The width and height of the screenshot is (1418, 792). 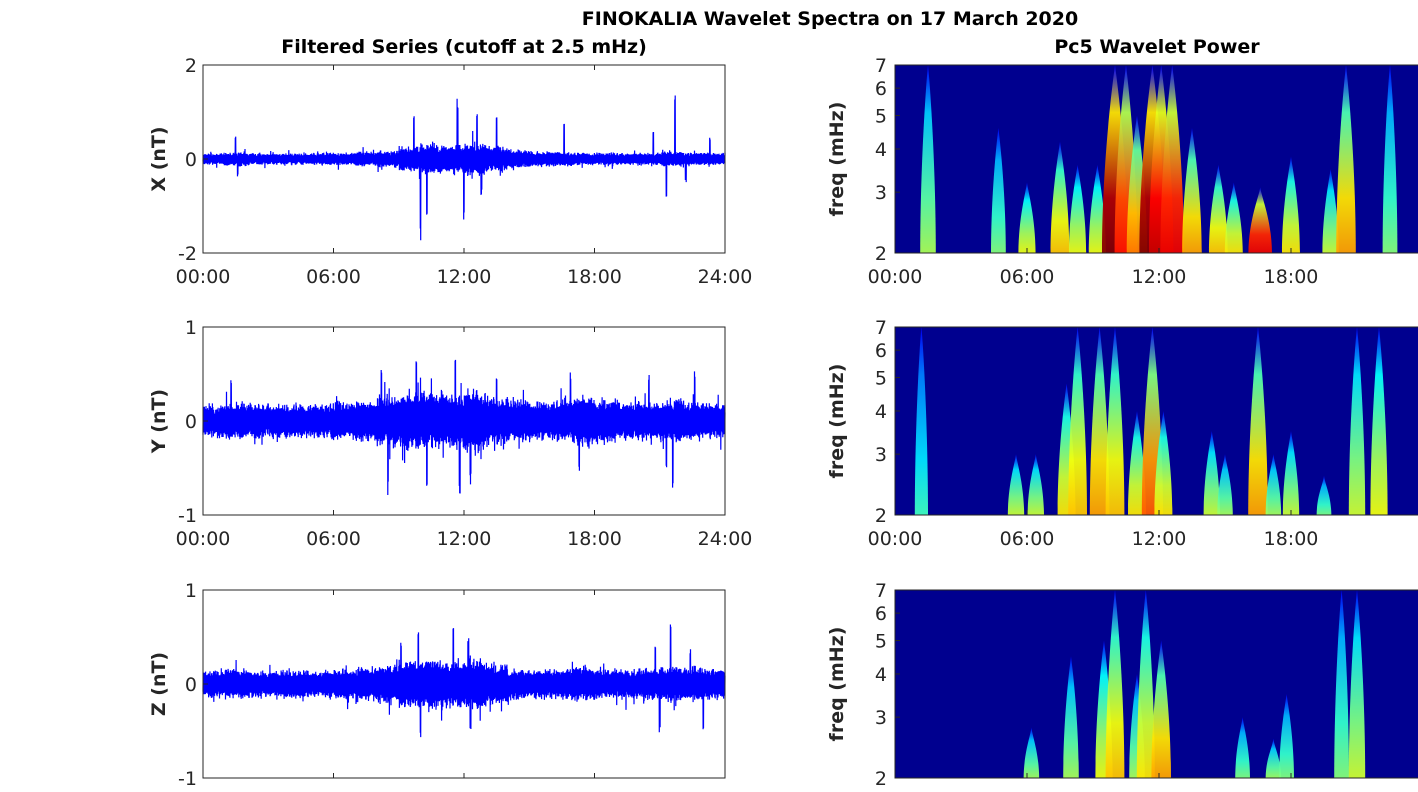 I want to click on series-line-y, so click(x=464, y=427).